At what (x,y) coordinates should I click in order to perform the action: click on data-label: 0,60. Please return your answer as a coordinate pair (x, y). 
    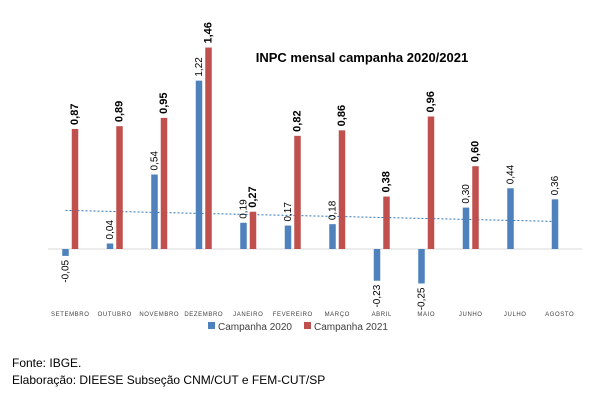
    Looking at the image, I should click on (476, 151).